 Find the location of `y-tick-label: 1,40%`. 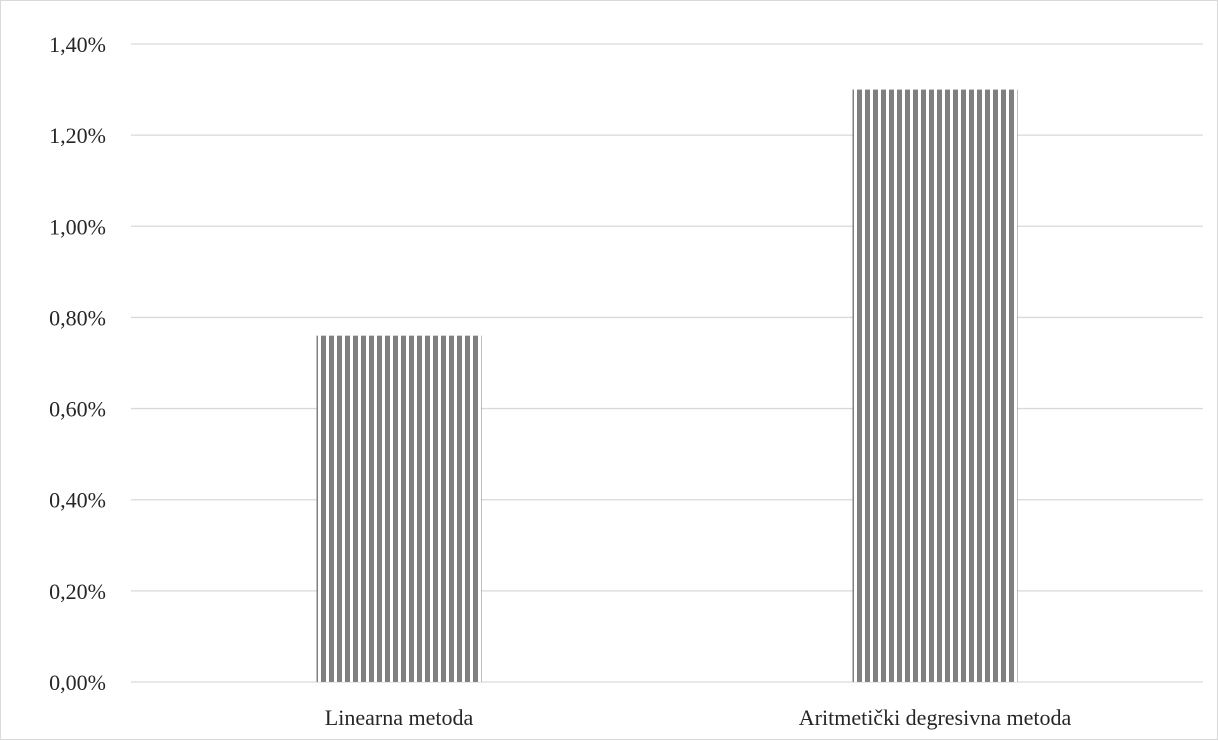

y-tick-label: 1,40% is located at coordinates (77, 44).